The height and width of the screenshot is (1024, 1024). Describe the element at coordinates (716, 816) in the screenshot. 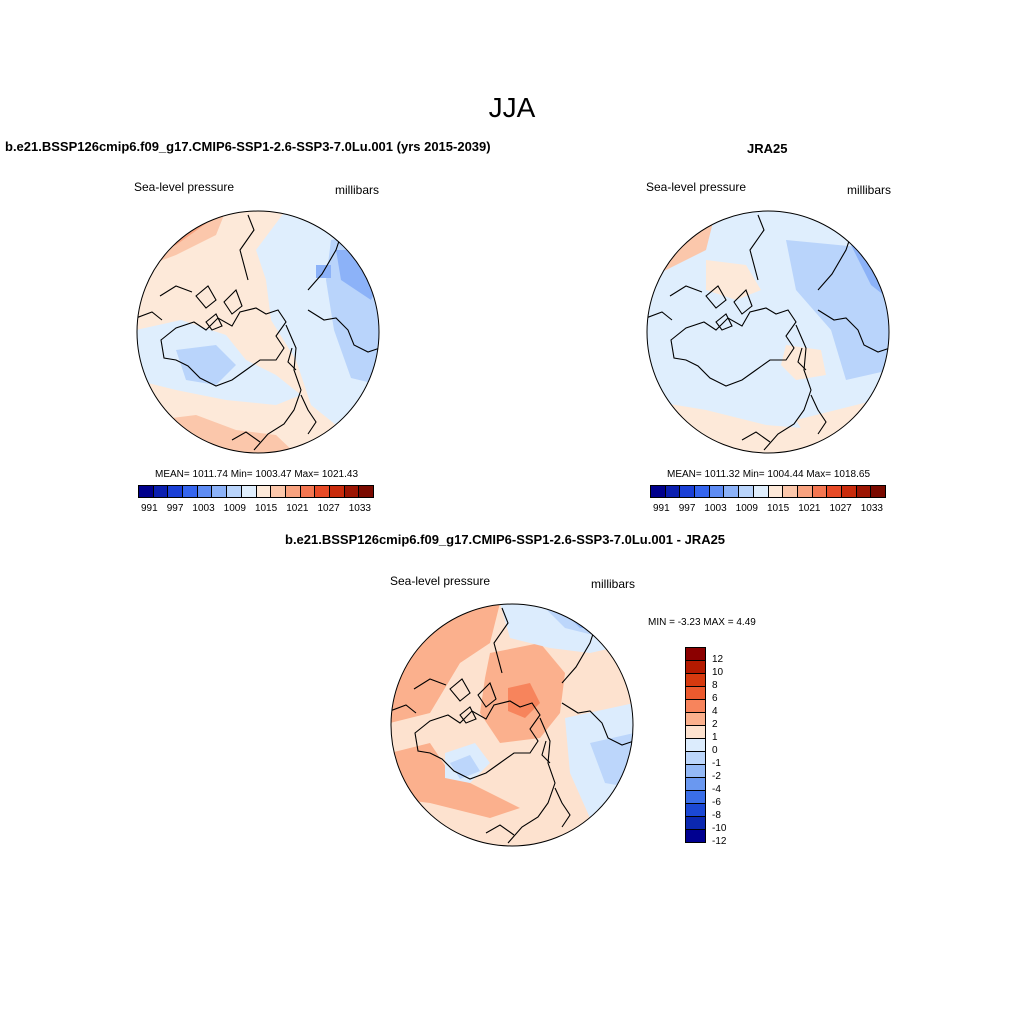

I see `colorbar-tick-label: -8` at that location.